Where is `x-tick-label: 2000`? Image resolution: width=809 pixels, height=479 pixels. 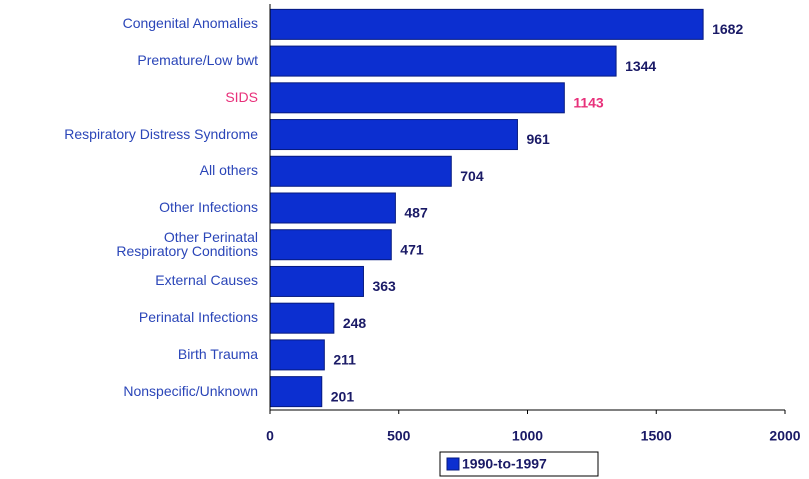
x-tick-label: 2000 is located at coordinates (784, 436).